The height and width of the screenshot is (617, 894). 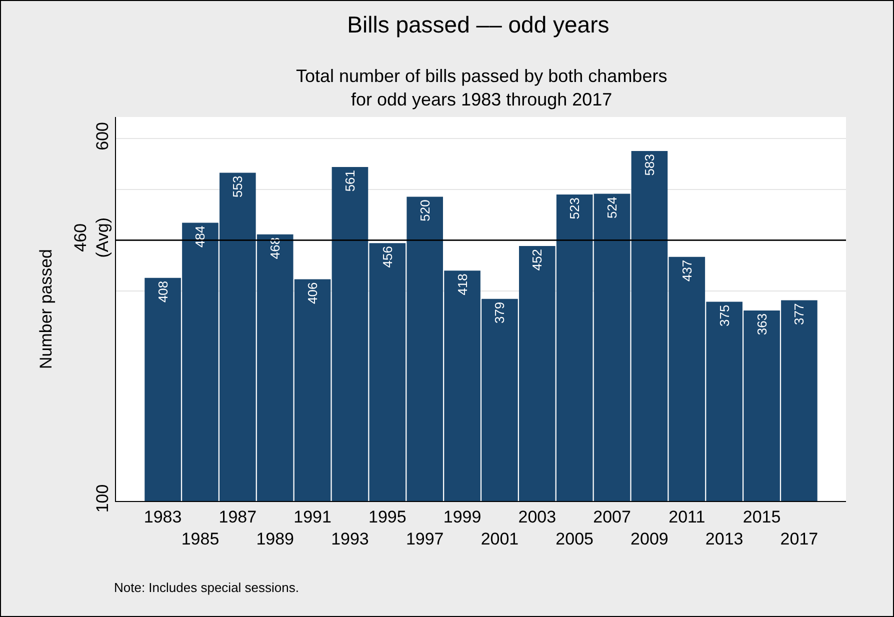 What do you see at coordinates (91, 237) in the screenshot?
I see `y-tick-label: 460 (Avg)` at bounding box center [91, 237].